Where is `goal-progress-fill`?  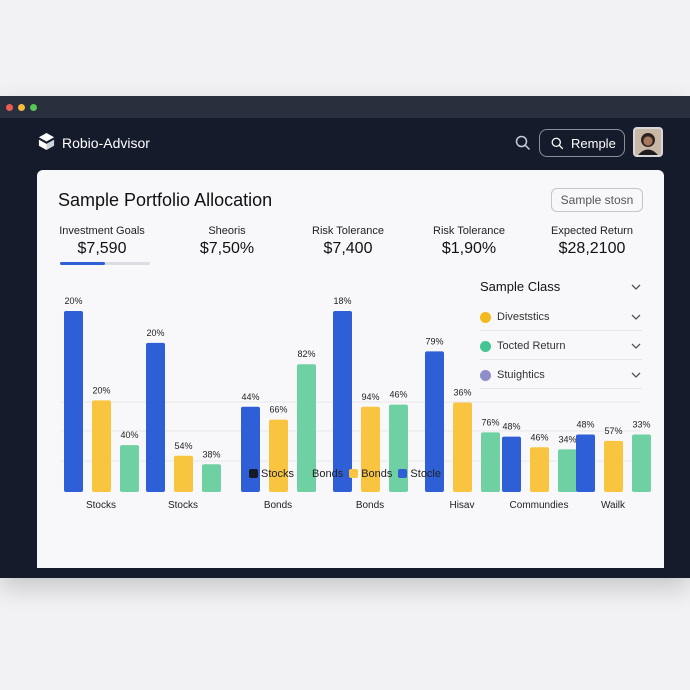 goal-progress-fill is located at coordinates (82, 263).